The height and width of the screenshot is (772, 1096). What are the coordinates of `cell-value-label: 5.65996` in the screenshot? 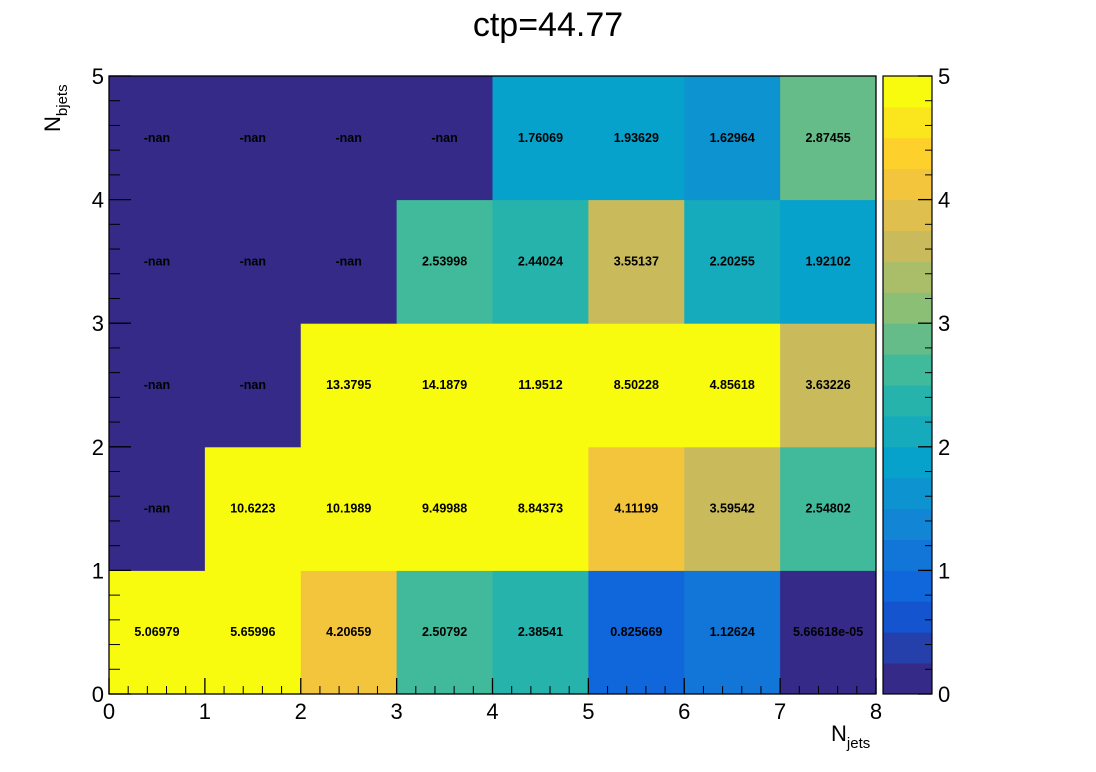 It's located at (252, 632).